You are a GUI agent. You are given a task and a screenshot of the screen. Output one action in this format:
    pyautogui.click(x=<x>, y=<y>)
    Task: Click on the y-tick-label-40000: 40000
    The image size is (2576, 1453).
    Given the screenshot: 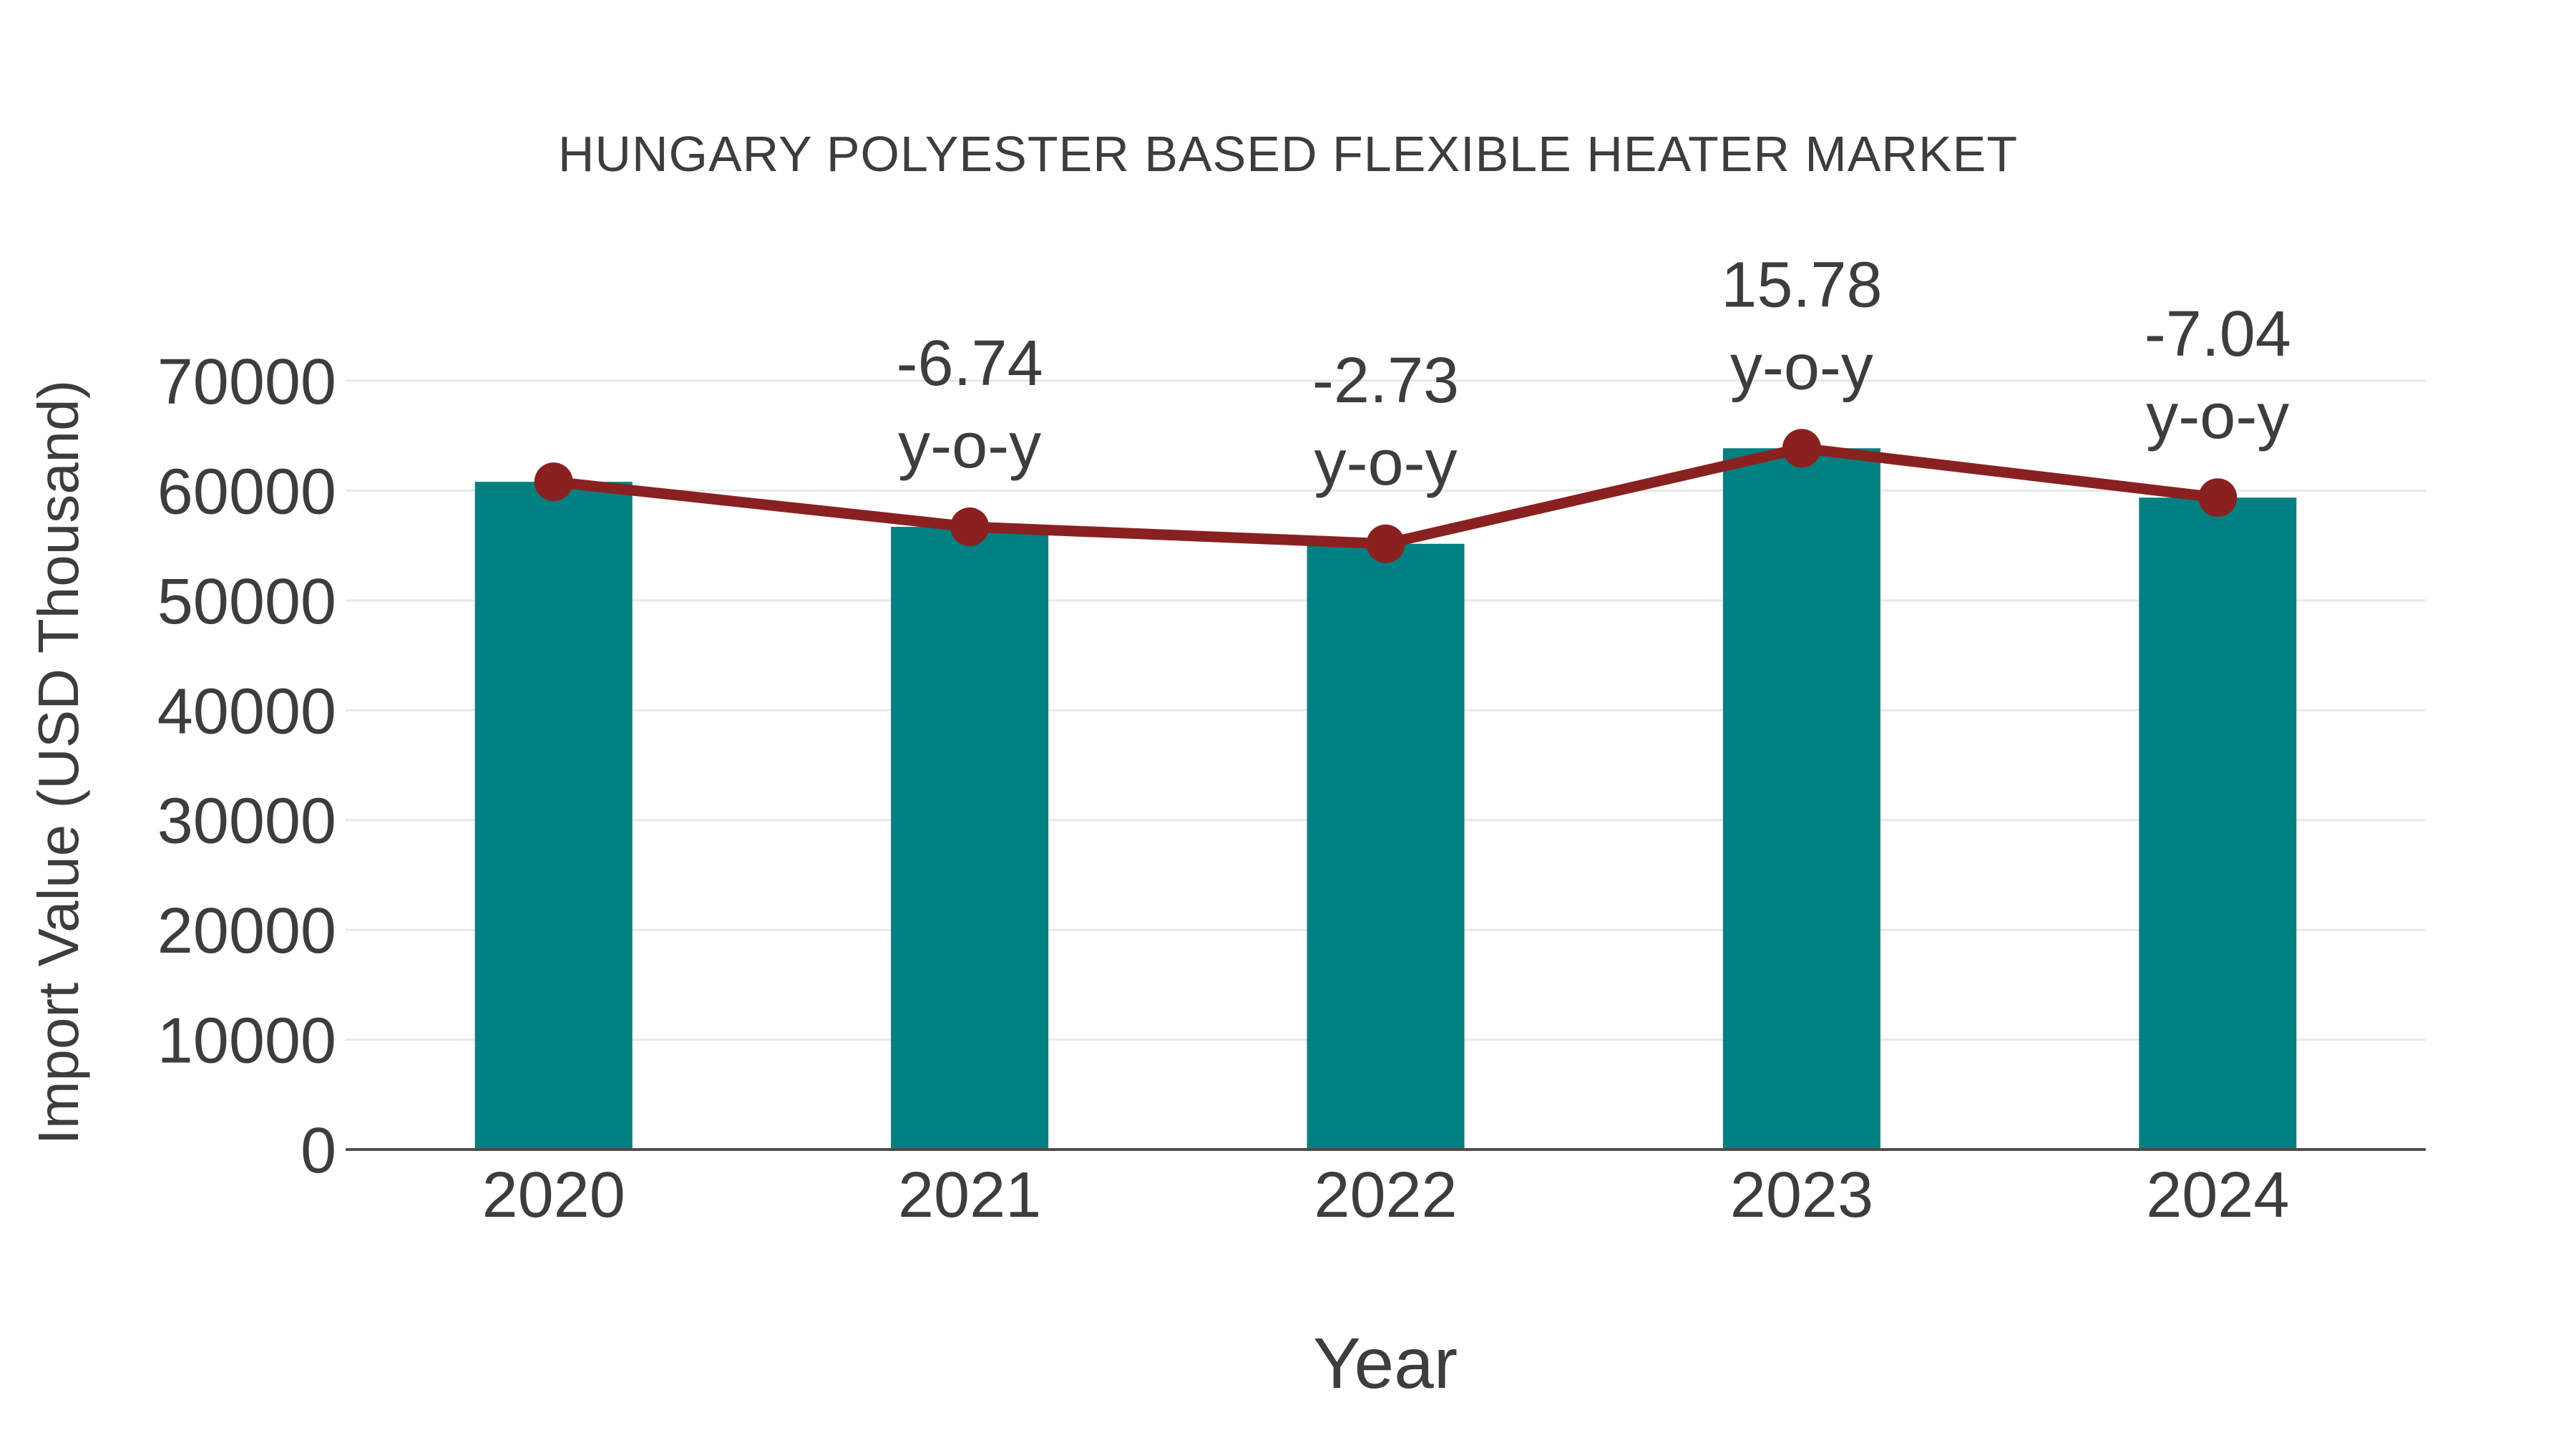 What is the action you would take?
    pyautogui.click(x=246, y=711)
    